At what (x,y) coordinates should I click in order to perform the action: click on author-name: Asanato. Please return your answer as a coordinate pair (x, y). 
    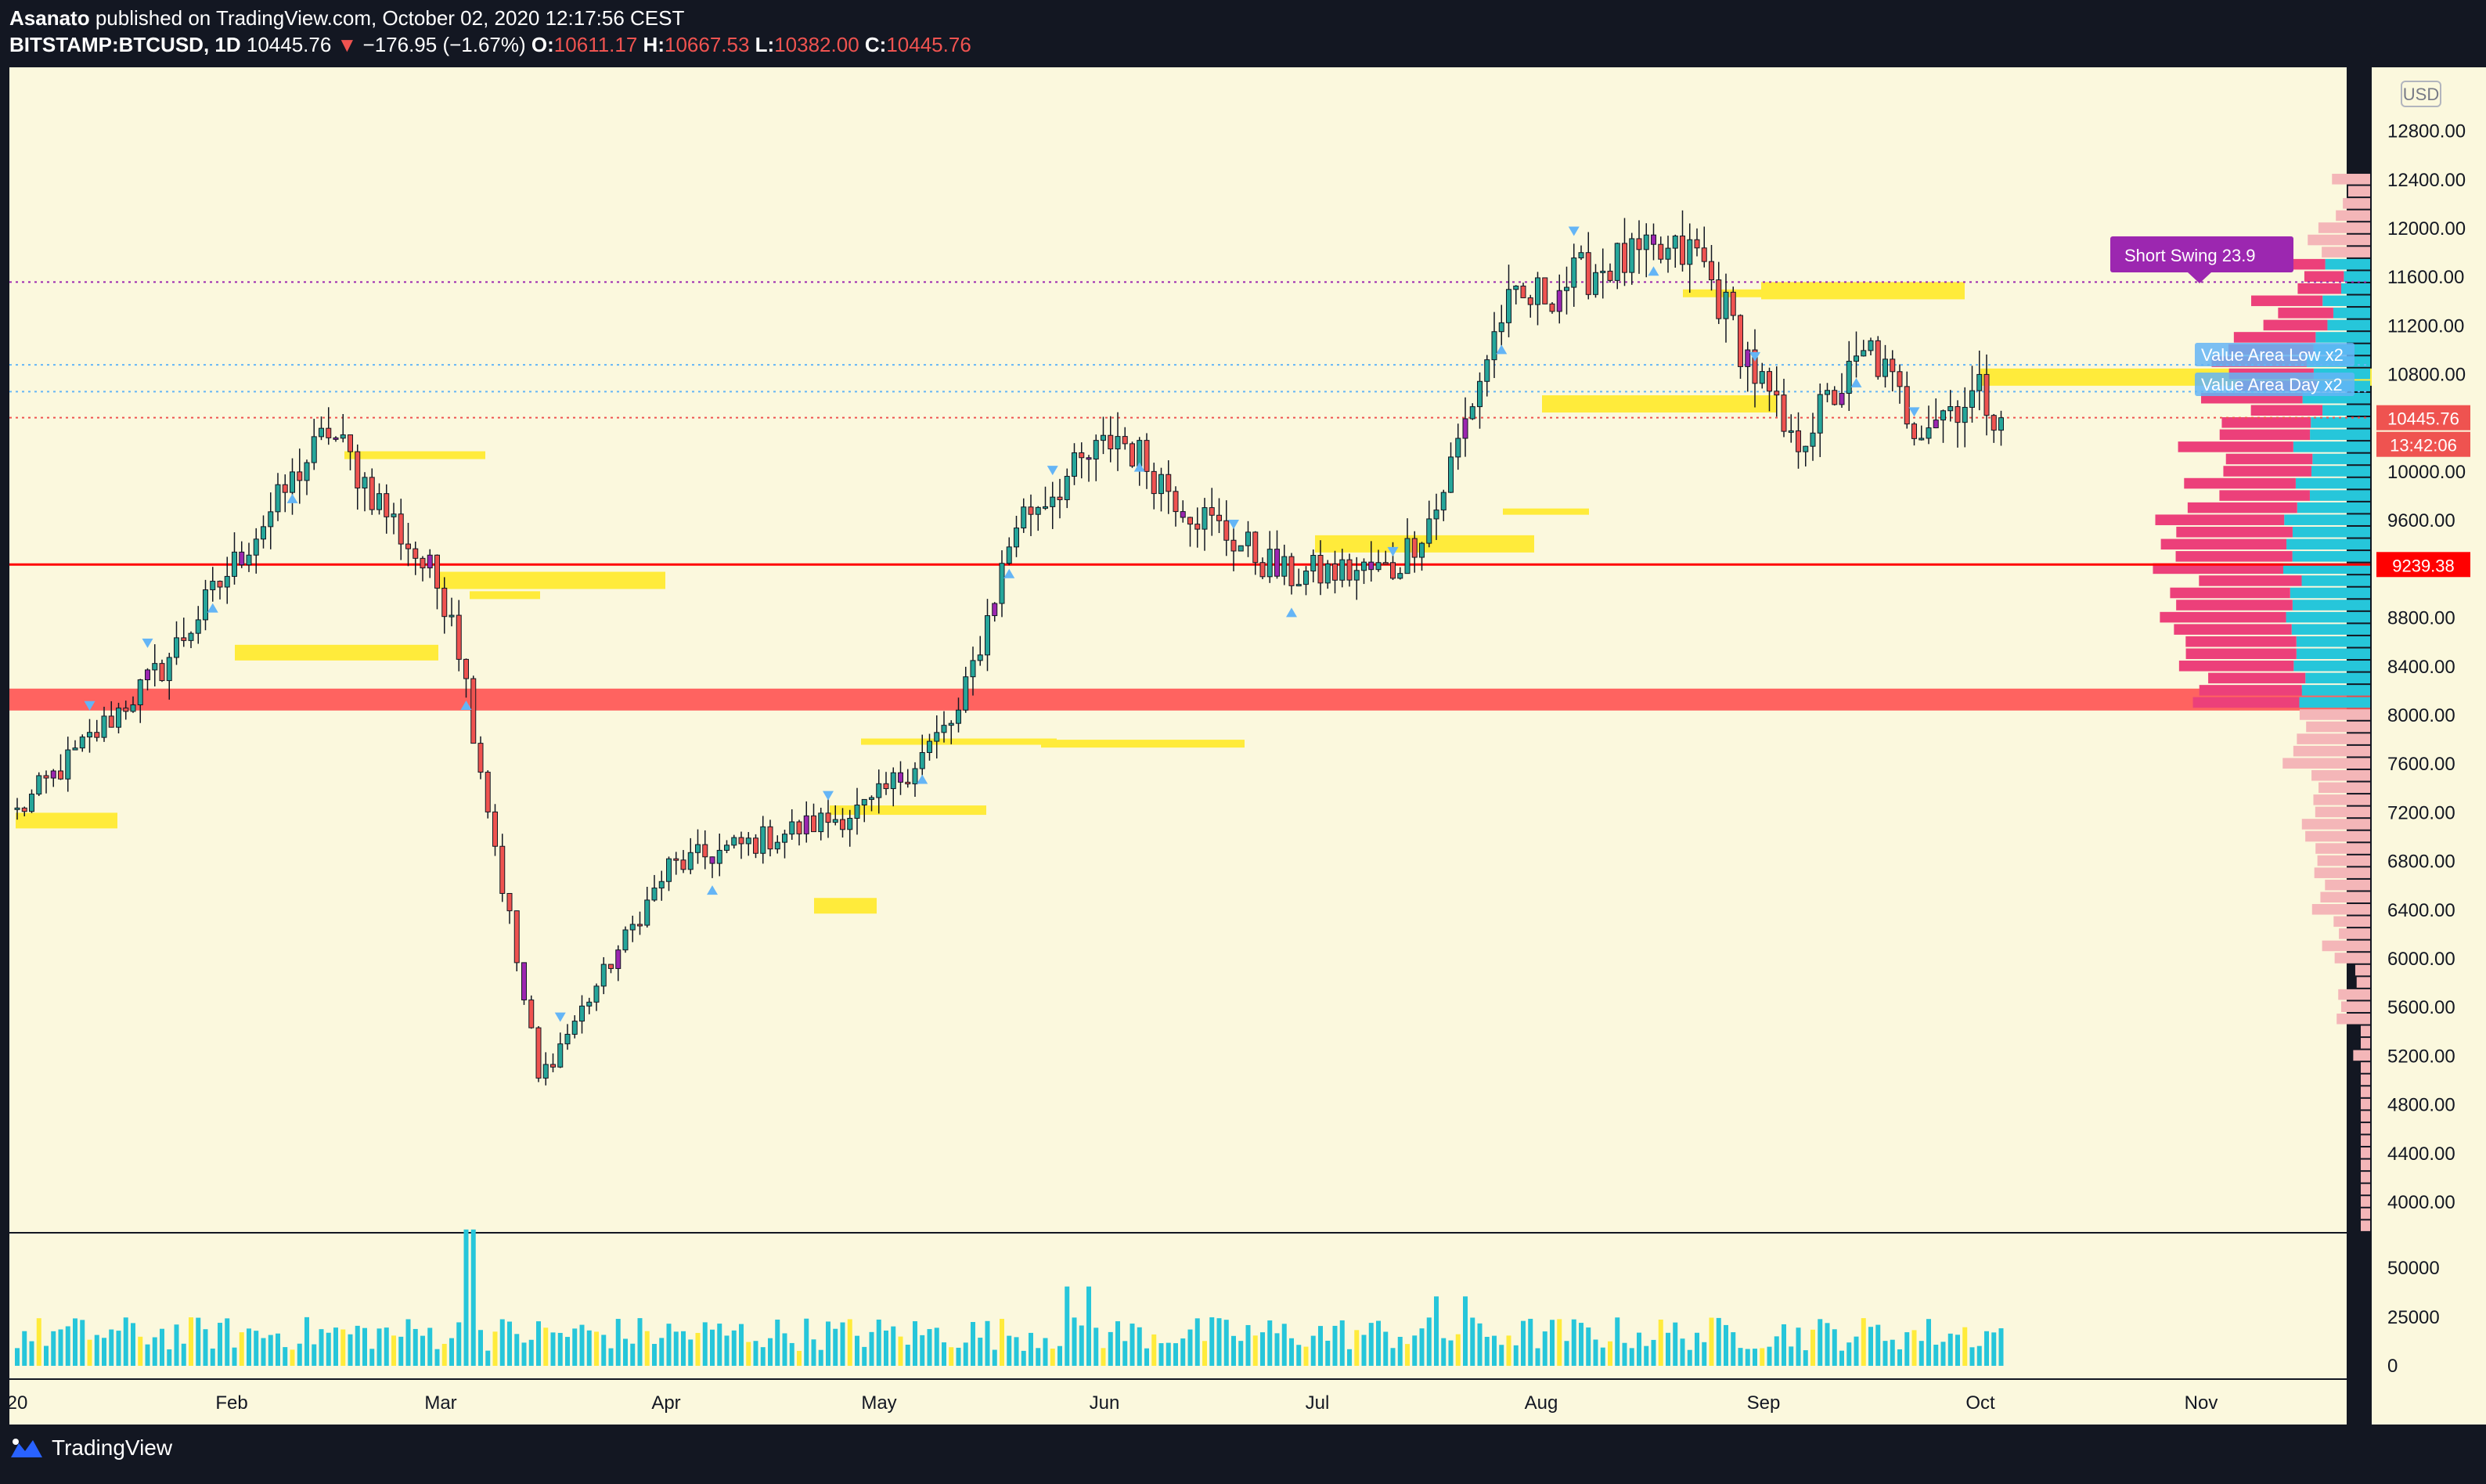
    Looking at the image, I should click on (49, 18).